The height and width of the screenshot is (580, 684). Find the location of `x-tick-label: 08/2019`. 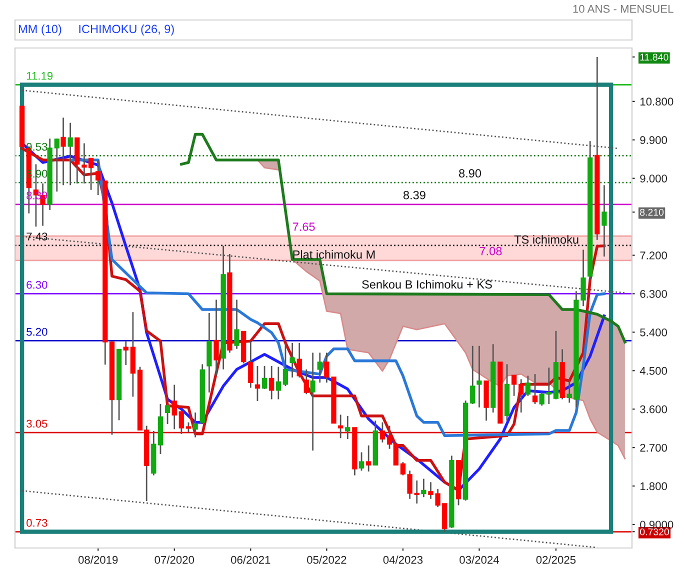

x-tick-label: 08/2019 is located at coordinates (98, 560).